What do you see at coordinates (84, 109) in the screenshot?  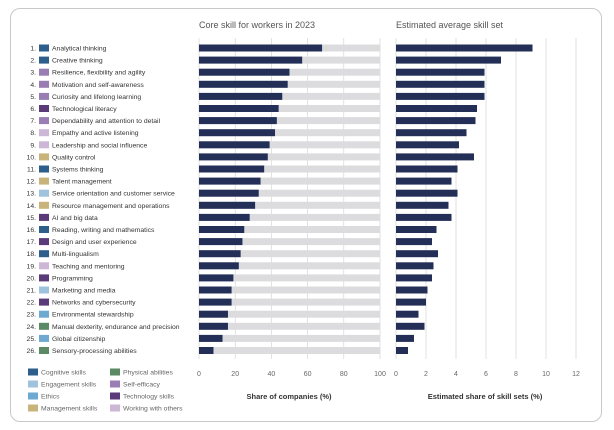 I see `skill-label: Technological literacy` at bounding box center [84, 109].